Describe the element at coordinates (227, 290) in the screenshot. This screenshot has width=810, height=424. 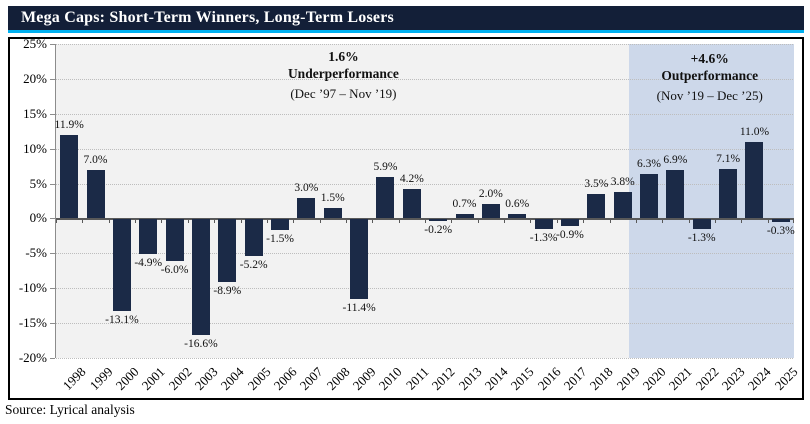
I see `bar-value-label-2004: -8.9%` at that location.